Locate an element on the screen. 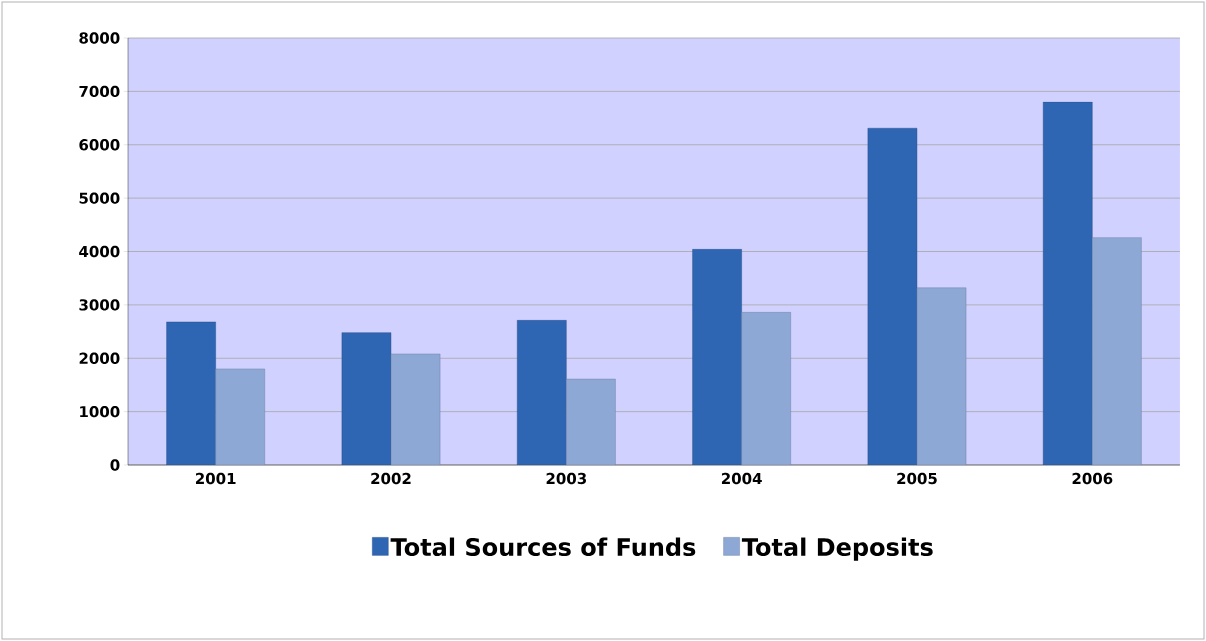 The height and width of the screenshot is (641, 1206). y-tick-label: 3000 is located at coordinates (99, 305).